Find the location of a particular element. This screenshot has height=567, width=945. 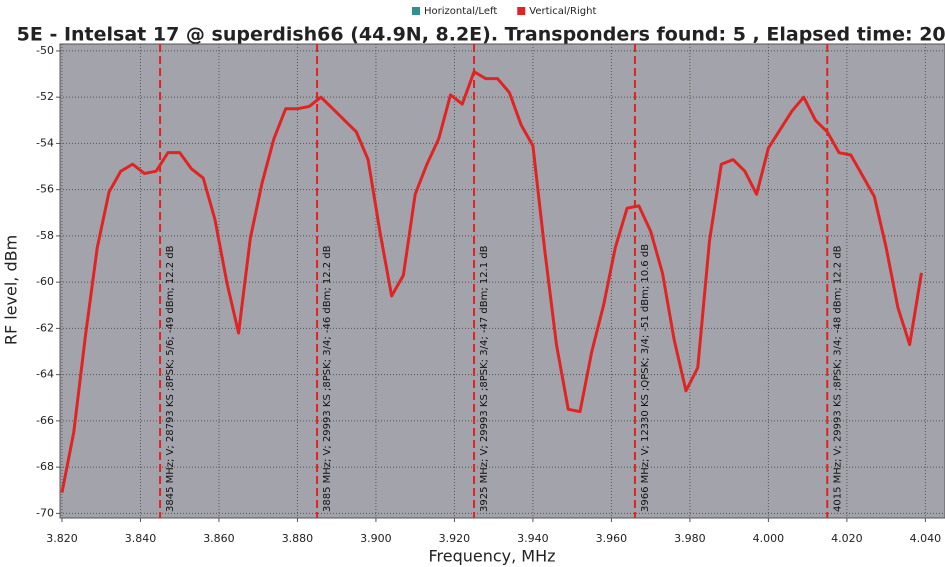

y-tick-label: -64 is located at coordinates (45, 374).